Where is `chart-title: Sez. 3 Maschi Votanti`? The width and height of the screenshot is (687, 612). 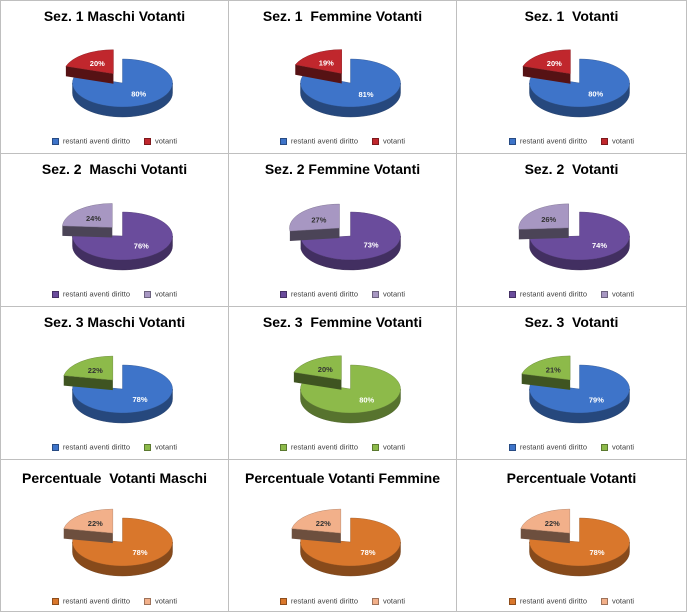 chart-title: Sez. 3 Maschi Votanti is located at coordinates (114, 322).